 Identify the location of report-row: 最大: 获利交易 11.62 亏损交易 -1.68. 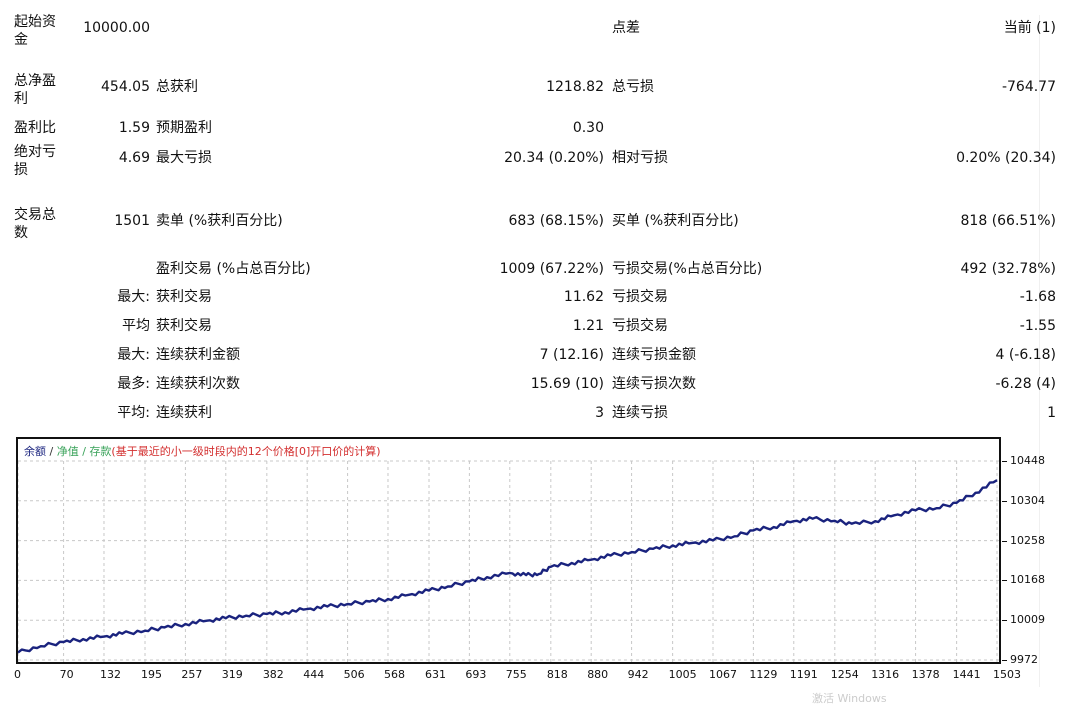
(539, 301).